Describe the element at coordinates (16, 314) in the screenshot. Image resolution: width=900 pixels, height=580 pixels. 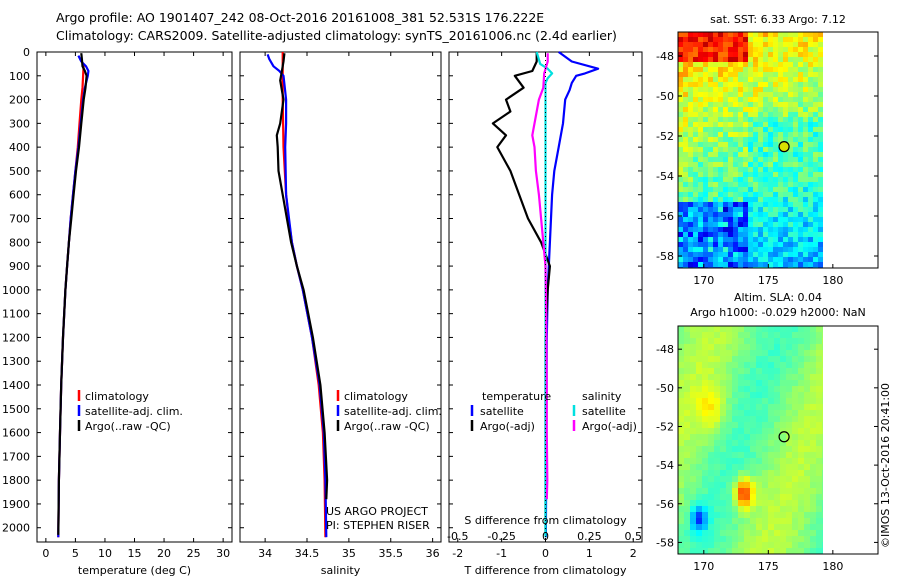
I see `depth-tick-label: 1100` at that location.